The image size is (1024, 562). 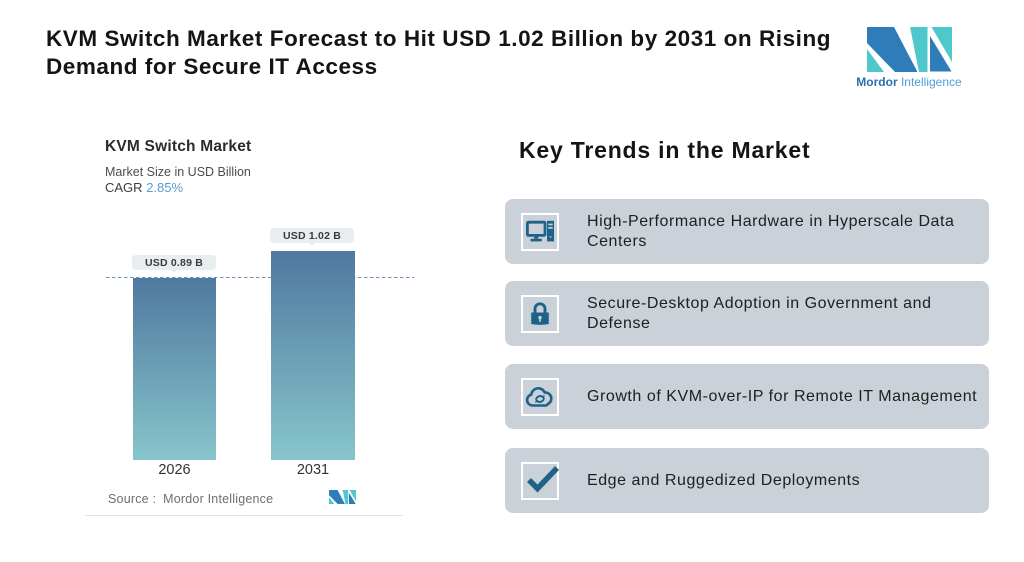 I want to click on brand-name-light: Intelligence, so click(x=931, y=82).